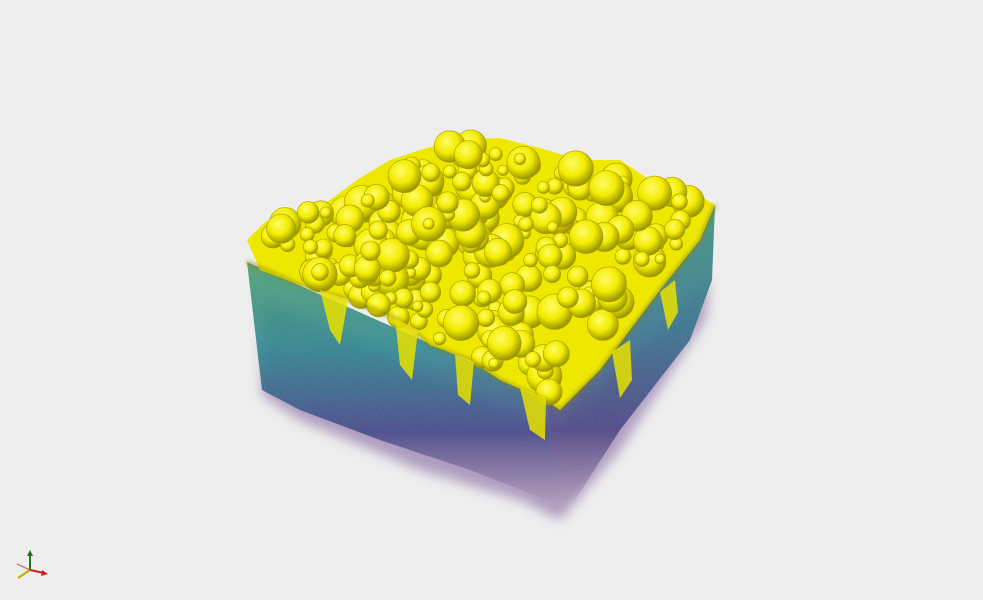  Describe the element at coordinates (44, 573) in the screenshot. I see `x-axis-arrowhead` at that location.